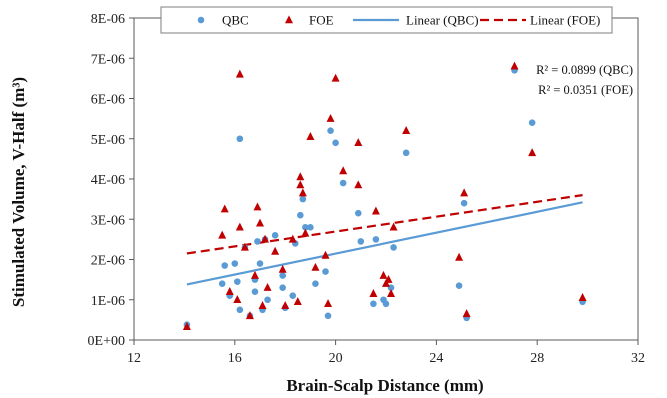  What do you see at coordinates (108, 261) in the screenshot?
I see `y-tick-label: 2E-06` at bounding box center [108, 261].